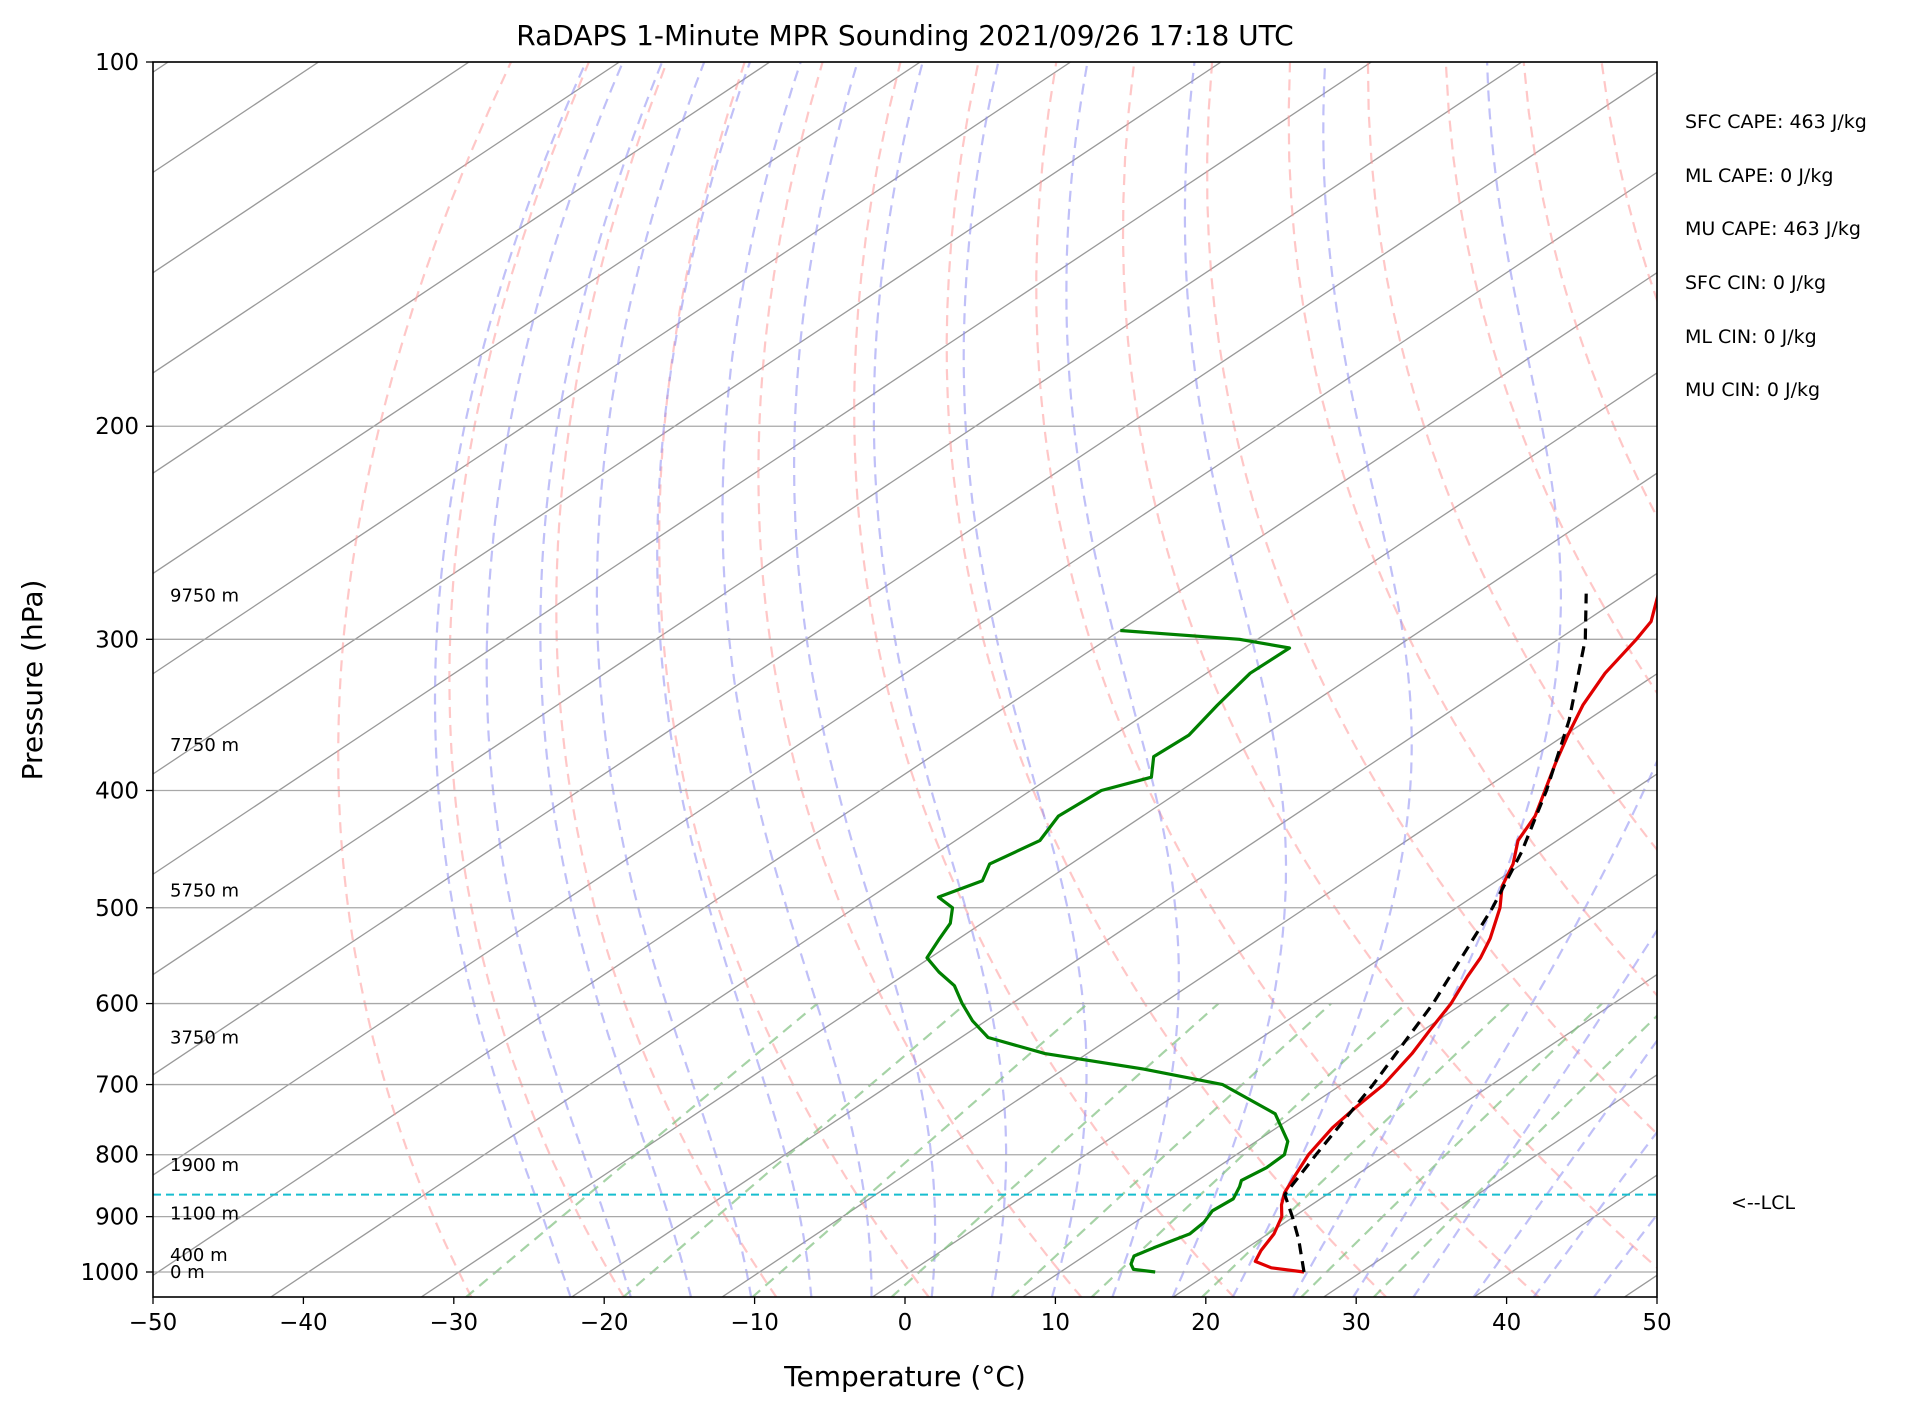 This screenshot has height=1406, width=1911. Describe the element at coordinates (904, 1376) in the screenshot. I see `x-axis-label: Temperature (°C)` at that location.